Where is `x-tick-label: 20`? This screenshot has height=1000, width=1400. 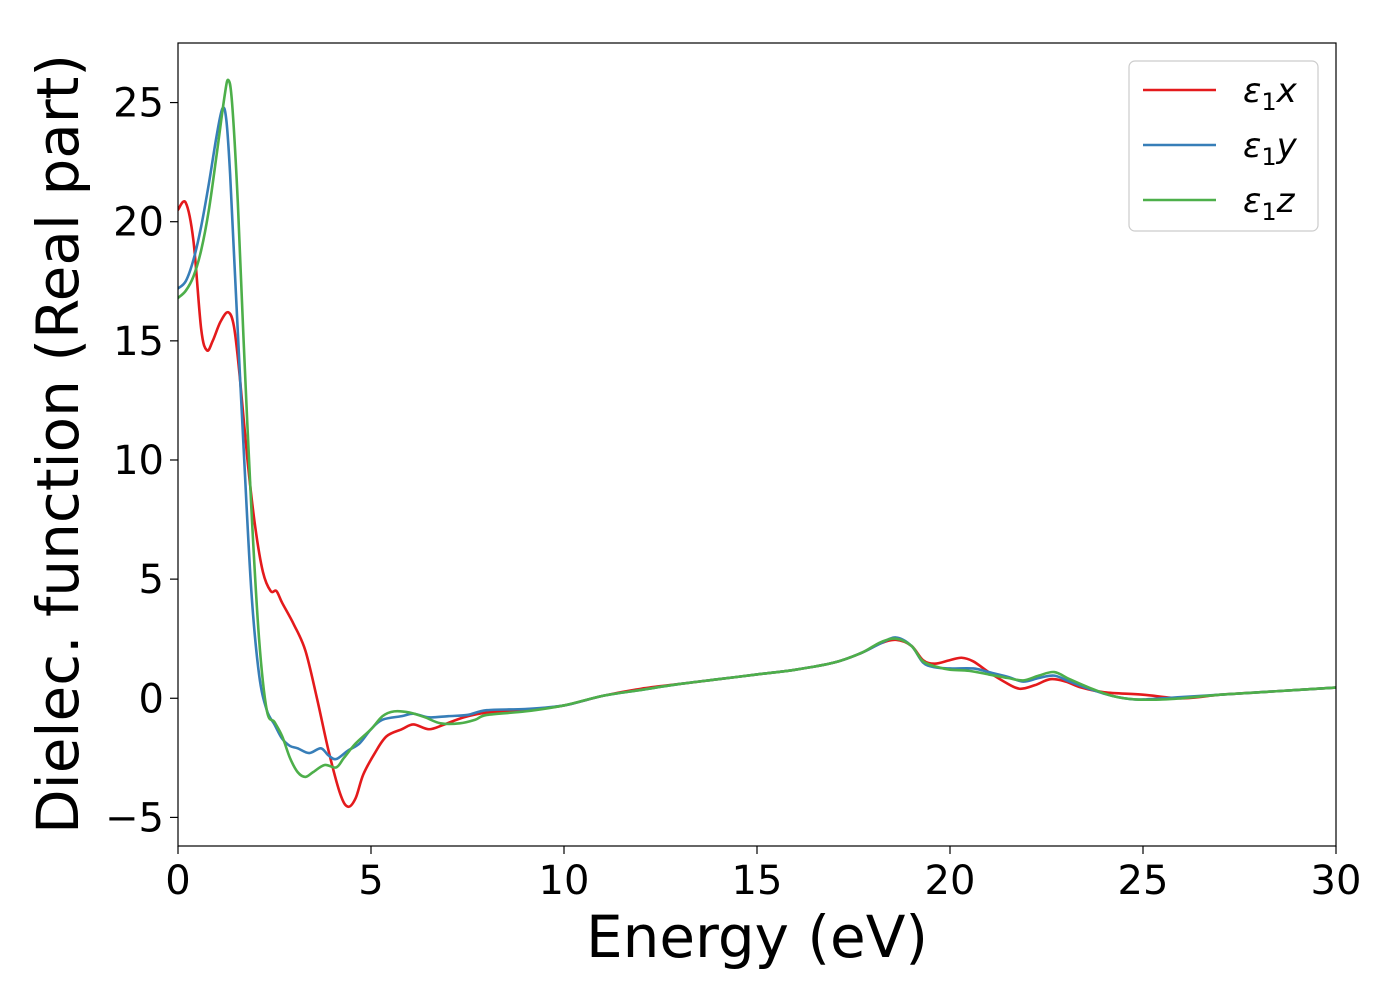
x-tick-label: 20 is located at coordinates (950, 881).